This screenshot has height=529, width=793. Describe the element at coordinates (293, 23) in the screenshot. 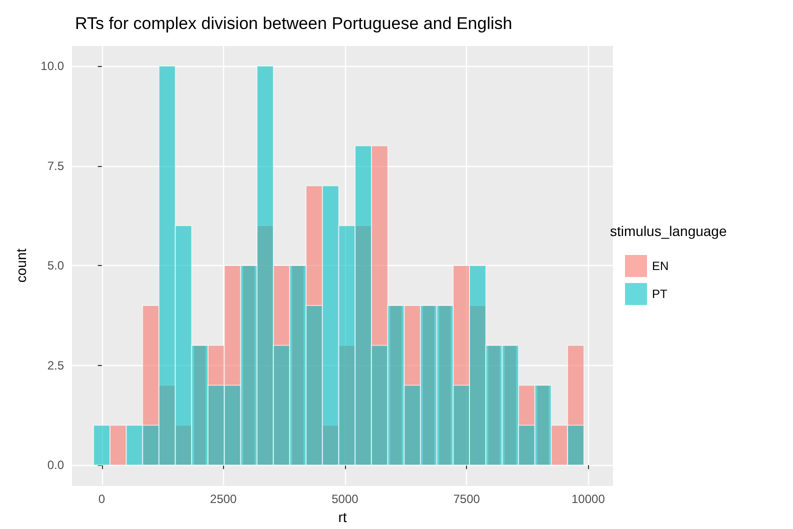

I see `chart-title: RTs for complex division between Portuguese and English` at that location.